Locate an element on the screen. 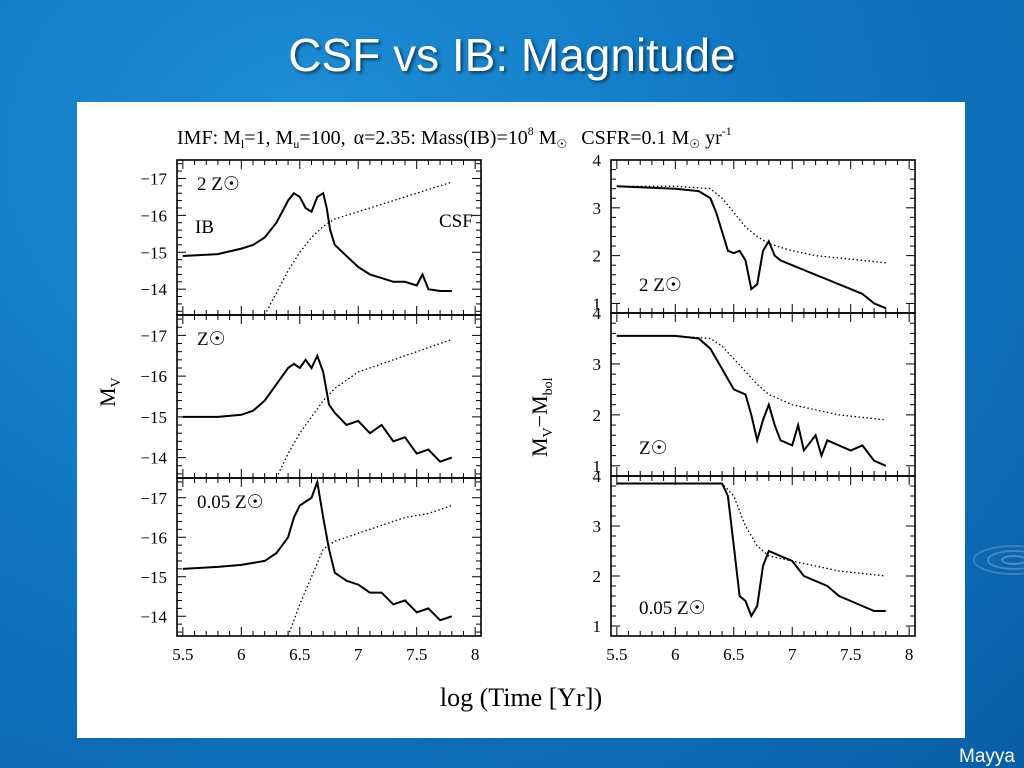  right-y-axis-label: MV−Mbol is located at coordinates (541, 417).